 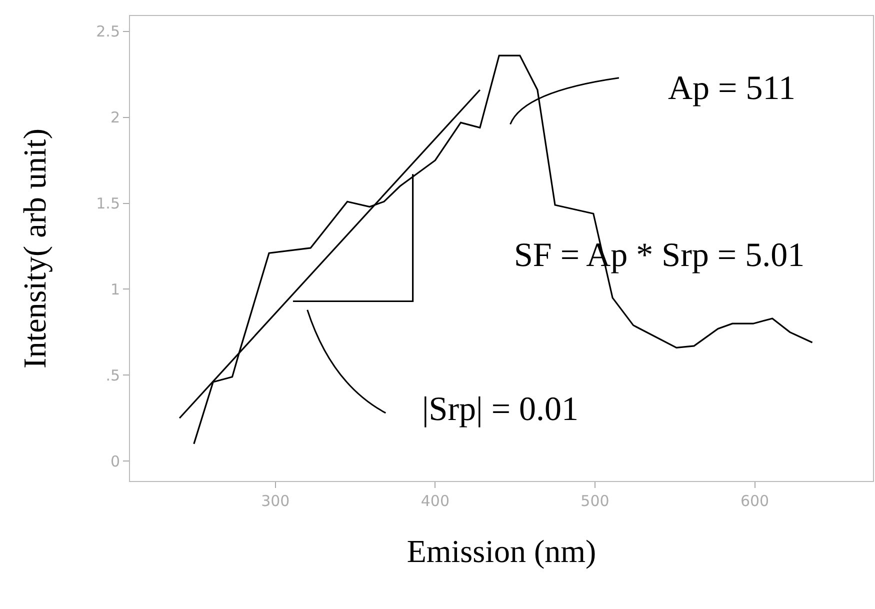 What do you see at coordinates (108, 203) in the screenshot?
I see `y-tick-label: 1.5` at bounding box center [108, 203].